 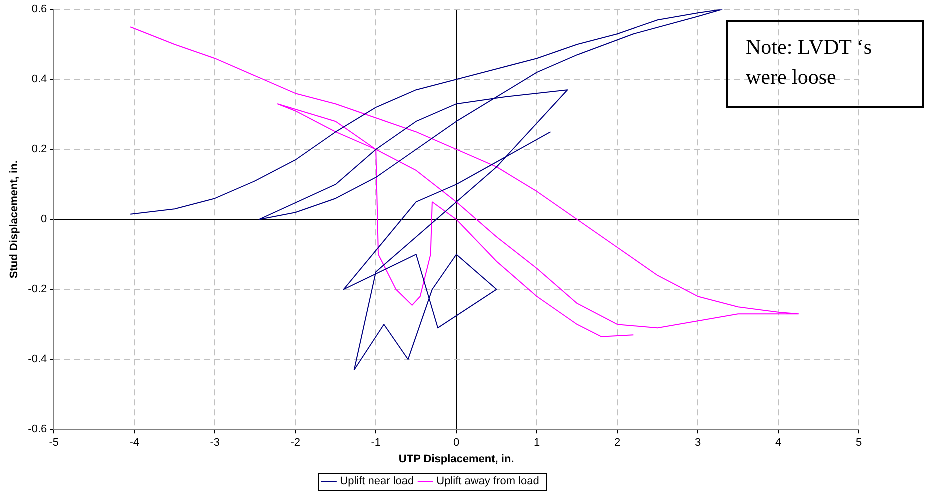 I want to click on annotation: Note: LVDT ‘s were loose, so click(x=825, y=64).